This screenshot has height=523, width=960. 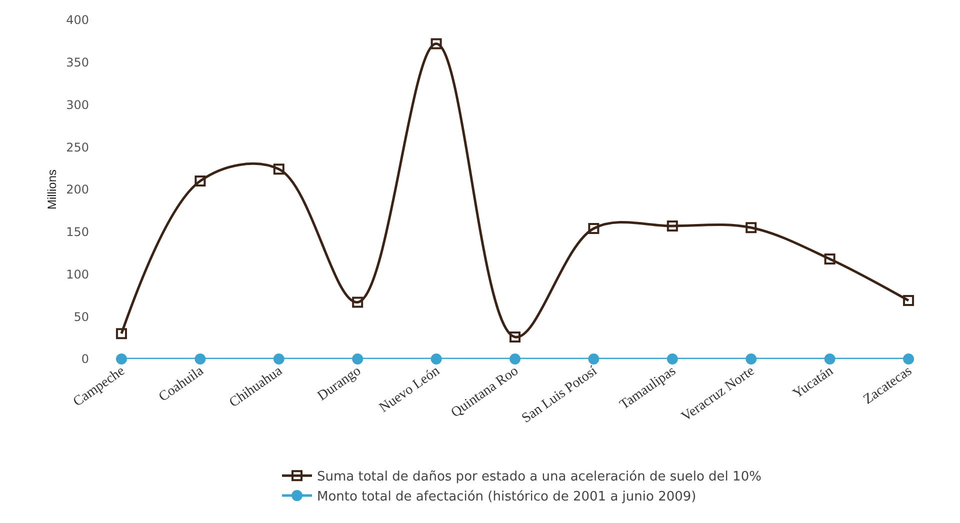 I want to click on y-tick-label: 0, so click(x=85, y=359).